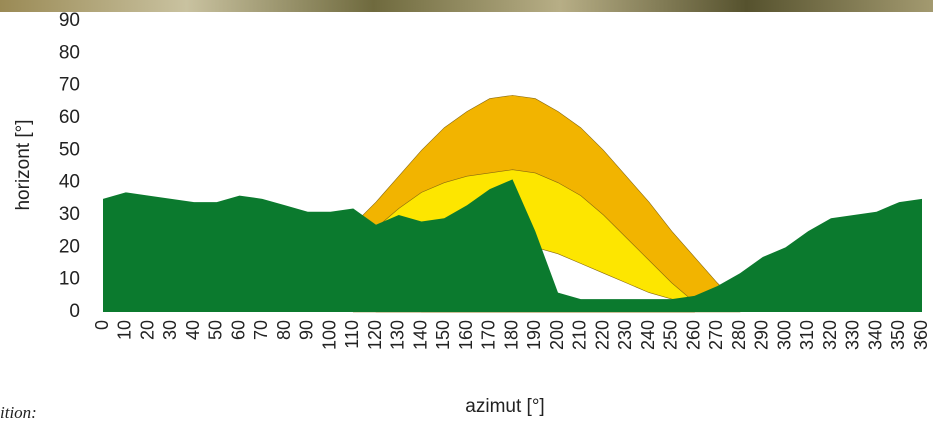 The image size is (933, 425). Describe the element at coordinates (504, 406) in the screenshot. I see `x-axis-title: azimut [°]` at that location.